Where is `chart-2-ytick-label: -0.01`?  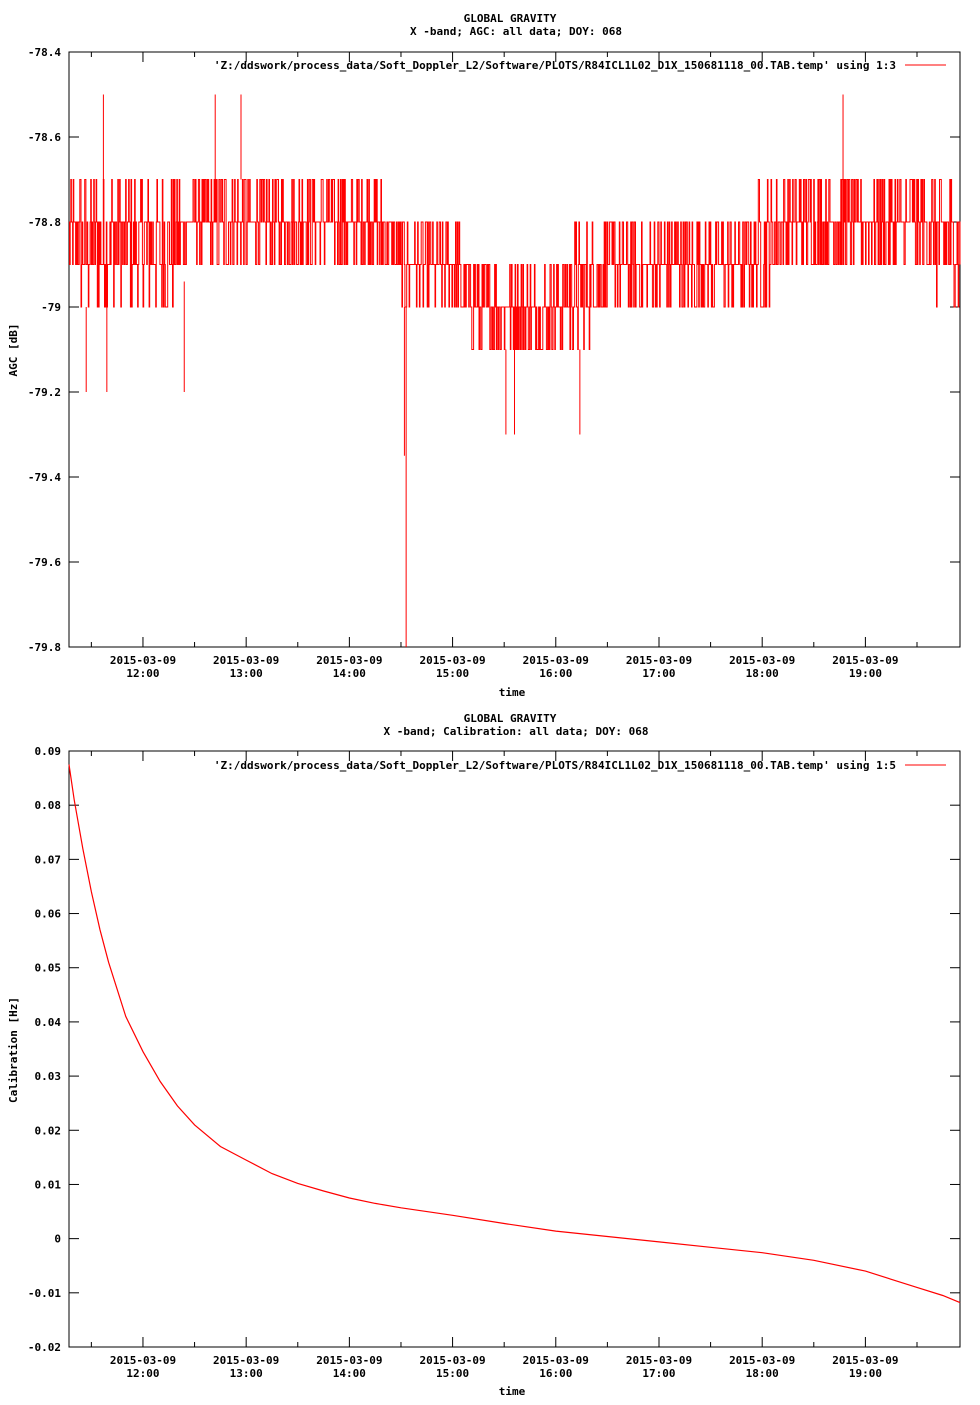
chart-2-ytick-label: -0.01 is located at coordinates (44, 1293).